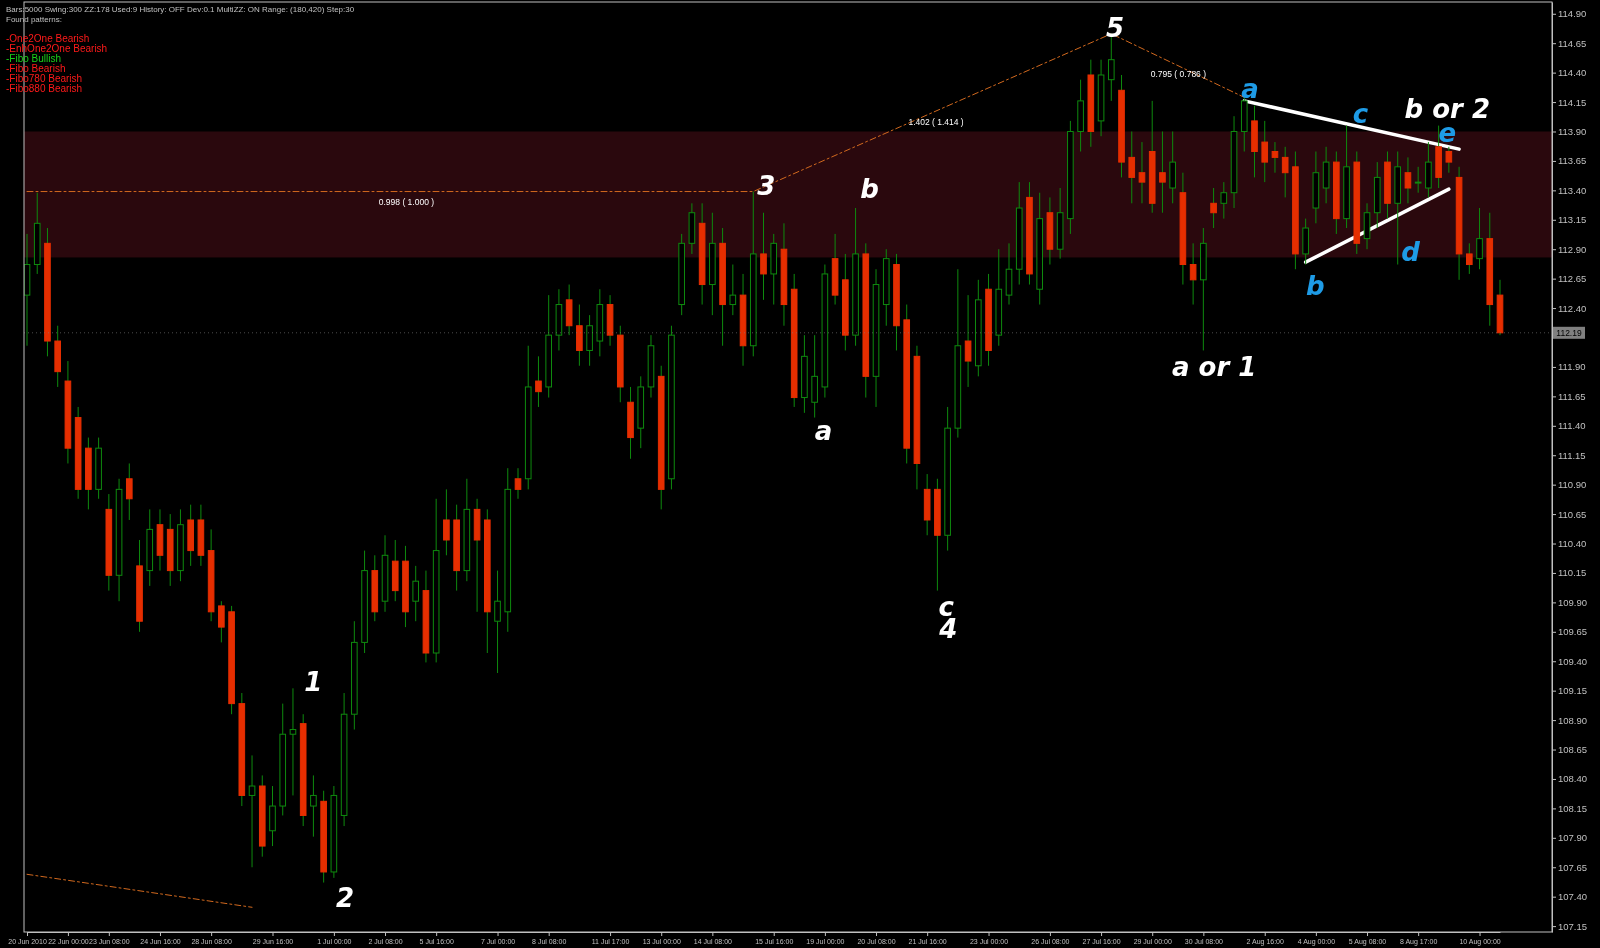 This screenshot has height=948, width=1600. Describe the element at coordinates (1411, 252) in the screenshot. I see `annotation: d` at that location.